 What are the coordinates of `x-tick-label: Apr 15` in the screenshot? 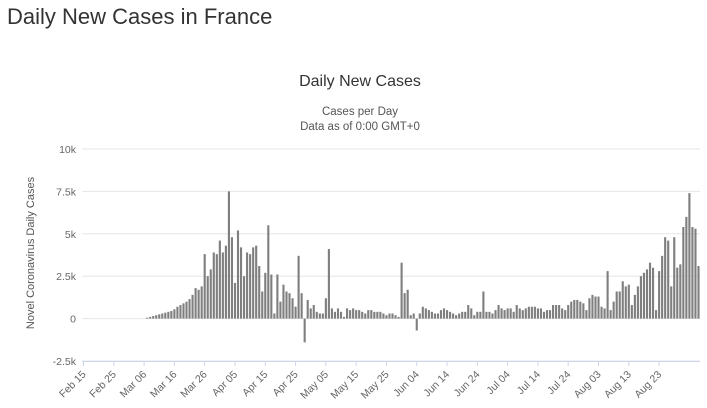 It's located at (255, 384).